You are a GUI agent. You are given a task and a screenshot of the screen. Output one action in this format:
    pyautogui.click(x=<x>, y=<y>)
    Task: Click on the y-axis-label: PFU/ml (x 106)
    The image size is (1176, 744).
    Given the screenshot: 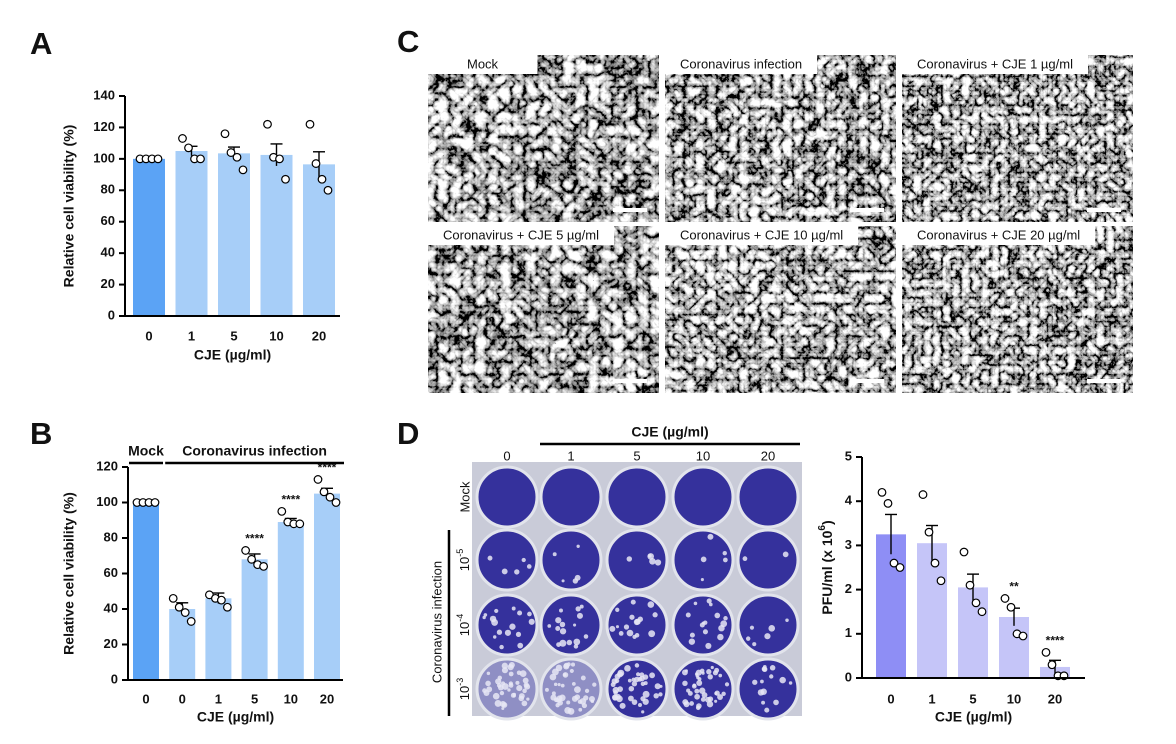 What is the action you would take?
    pyautogui.click(x=826, y=567)
    